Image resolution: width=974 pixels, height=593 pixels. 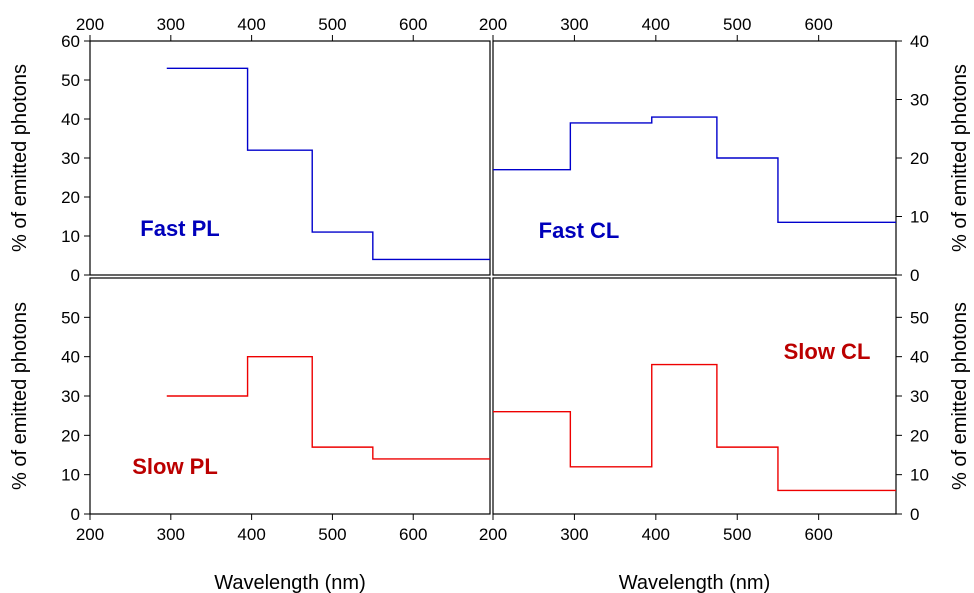 What do you see at coordinates (579, 230) in the screenshot?
I see `panel-annotation: Fast CL` at bounding box center [579, 230].